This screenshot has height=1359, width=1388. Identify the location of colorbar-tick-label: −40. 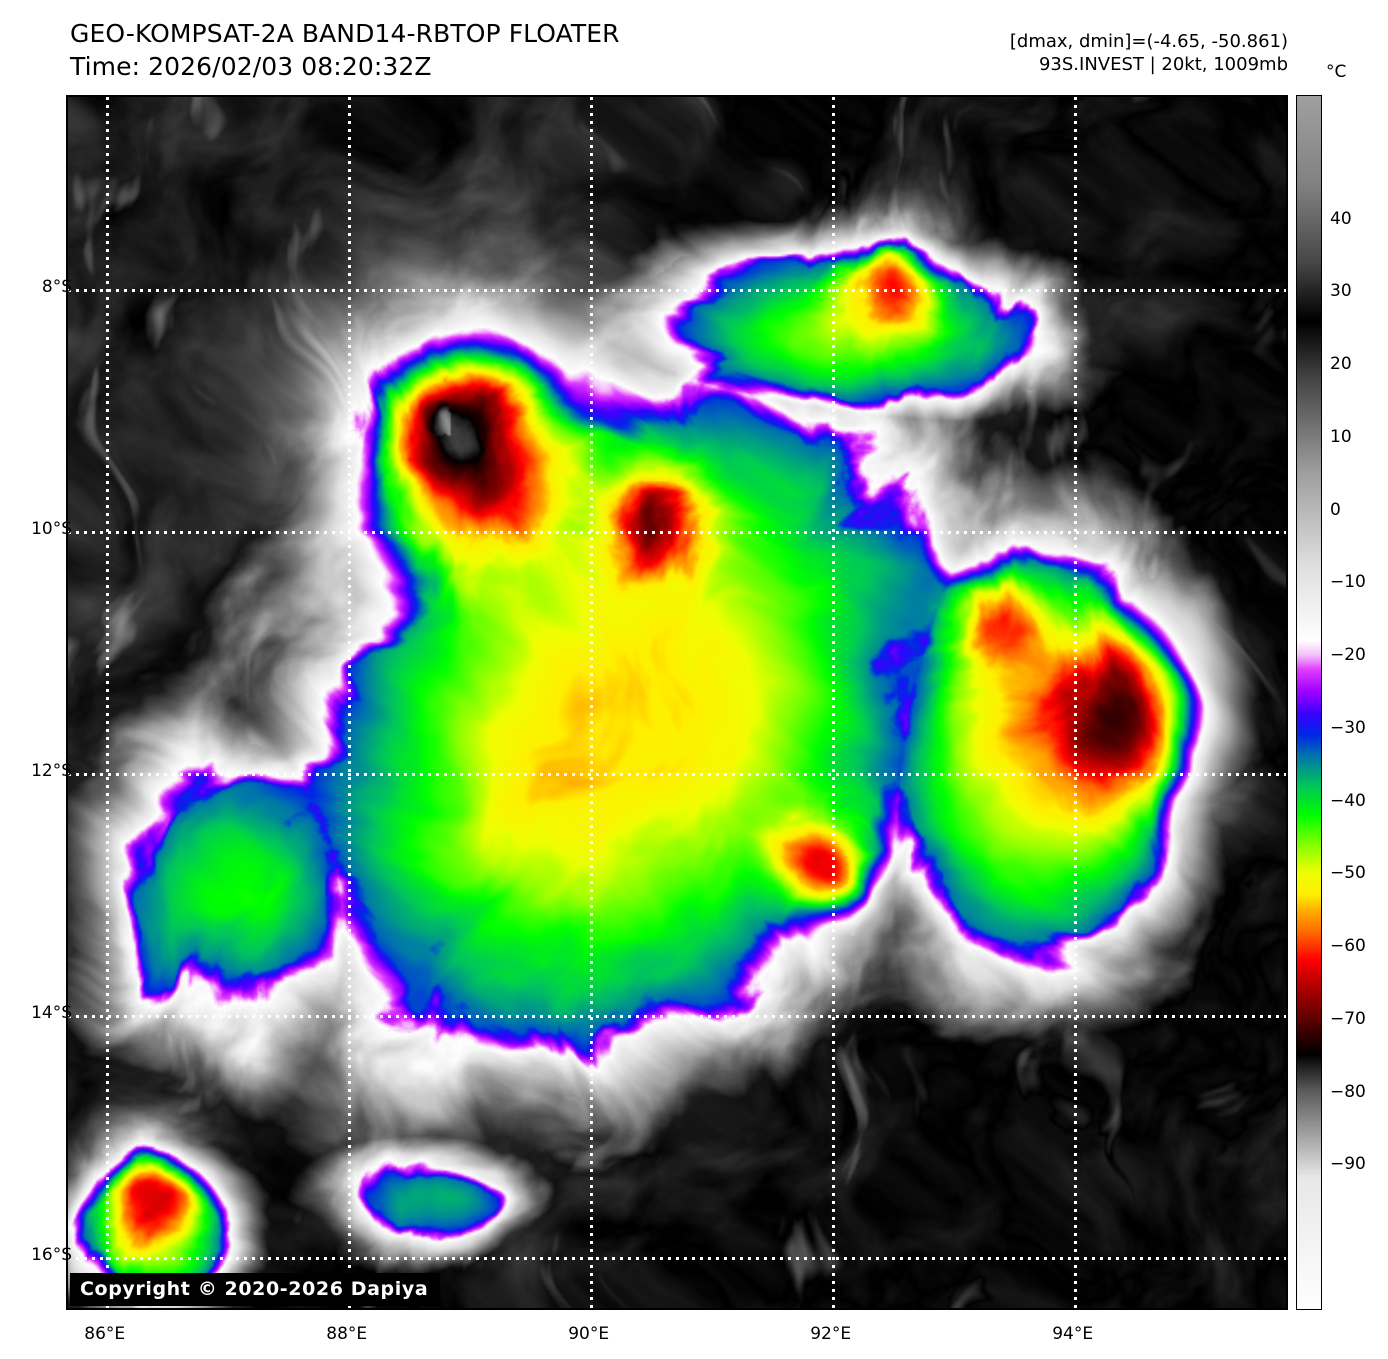
(1348, 800).